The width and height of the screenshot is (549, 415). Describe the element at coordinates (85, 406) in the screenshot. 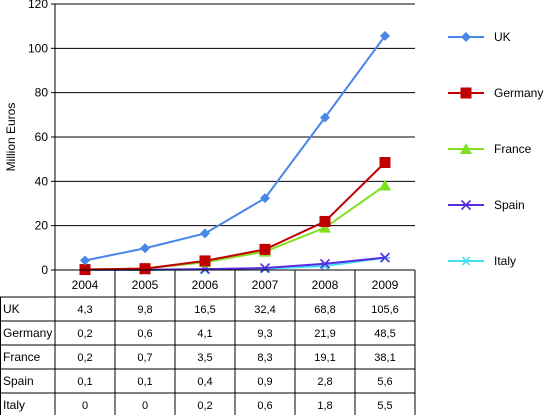

I see `table-cell-italy-2004: 0` at that location.